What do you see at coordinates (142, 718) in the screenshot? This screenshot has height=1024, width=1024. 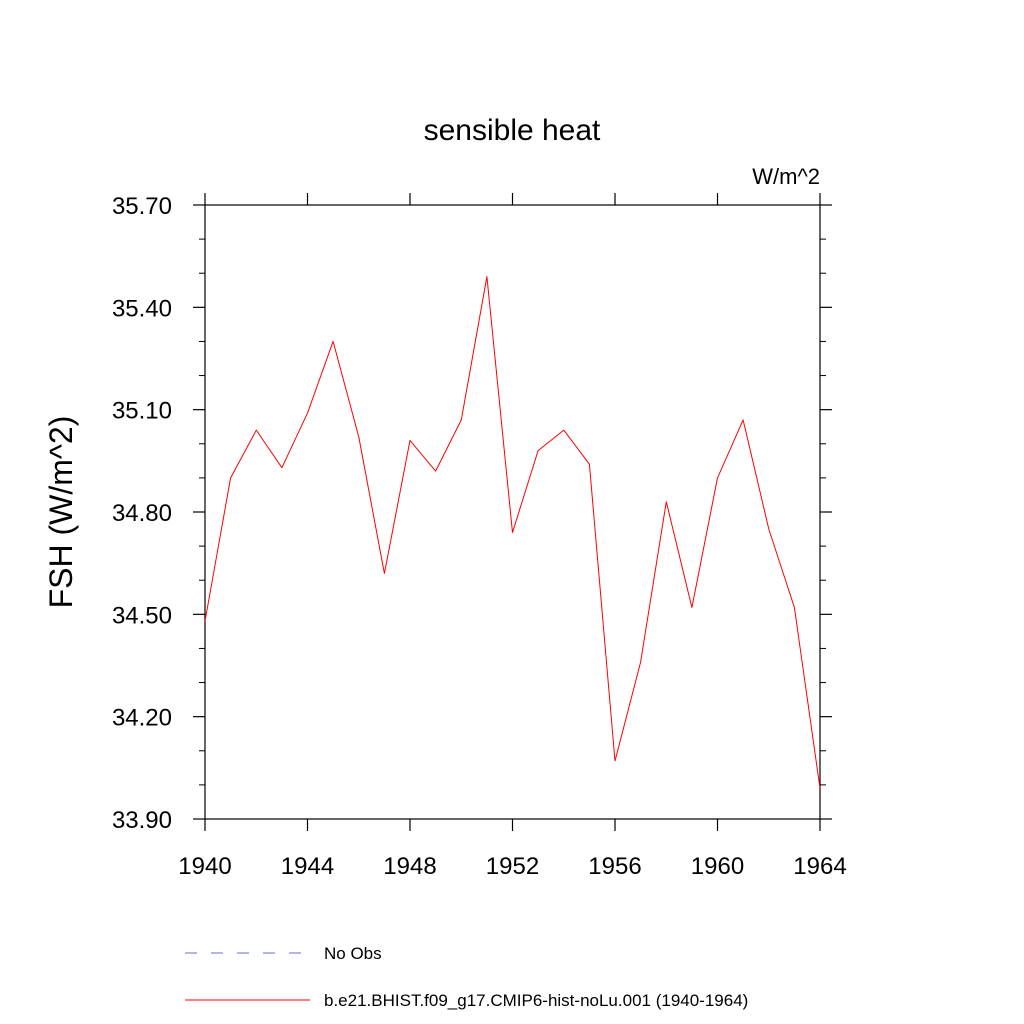 I see `y-tick-label: 34.20` at bounding box center [142, 718].